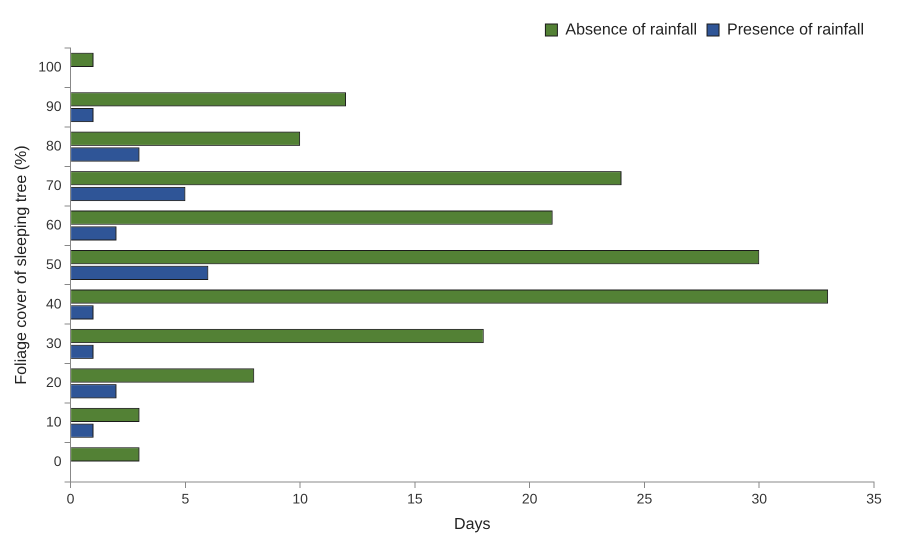 This screenshot has height=548, width=897. What do you see at coordinates (54, 303) in the screenshot?
I see `y-tick-label: 40` at bounding box center [54, 303].